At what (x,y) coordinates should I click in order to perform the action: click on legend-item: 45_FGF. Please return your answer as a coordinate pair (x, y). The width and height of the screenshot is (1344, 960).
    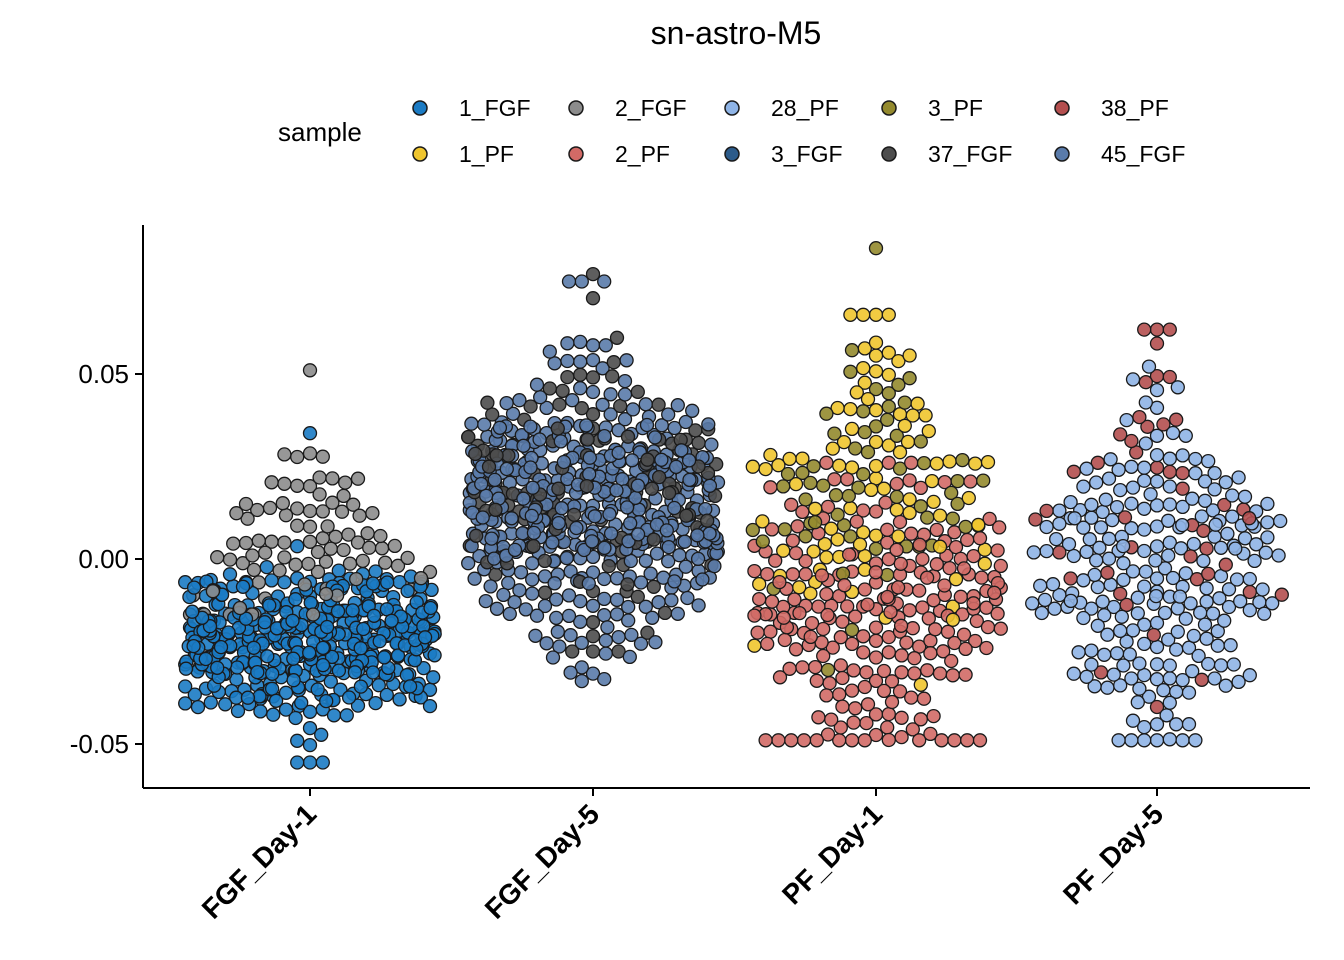
    Looking at the image, I should click on (1119, 154).